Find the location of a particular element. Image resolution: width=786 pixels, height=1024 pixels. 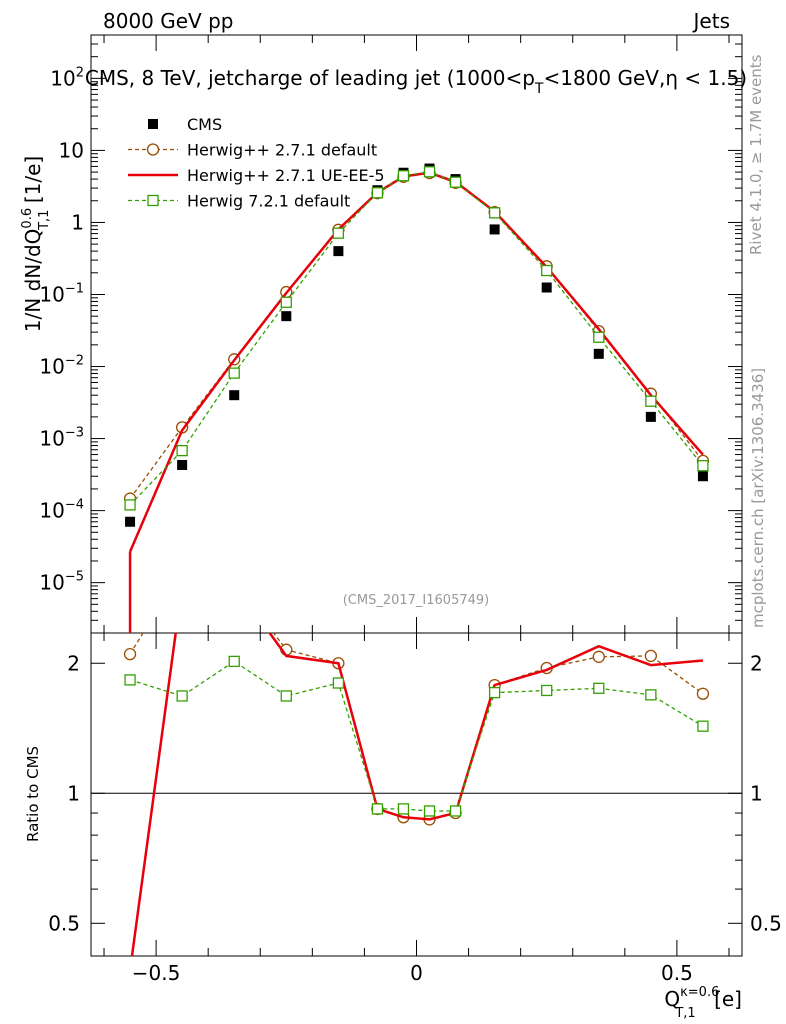

ratio-y-tick-label: 2 is located at coordinates (73, 663).